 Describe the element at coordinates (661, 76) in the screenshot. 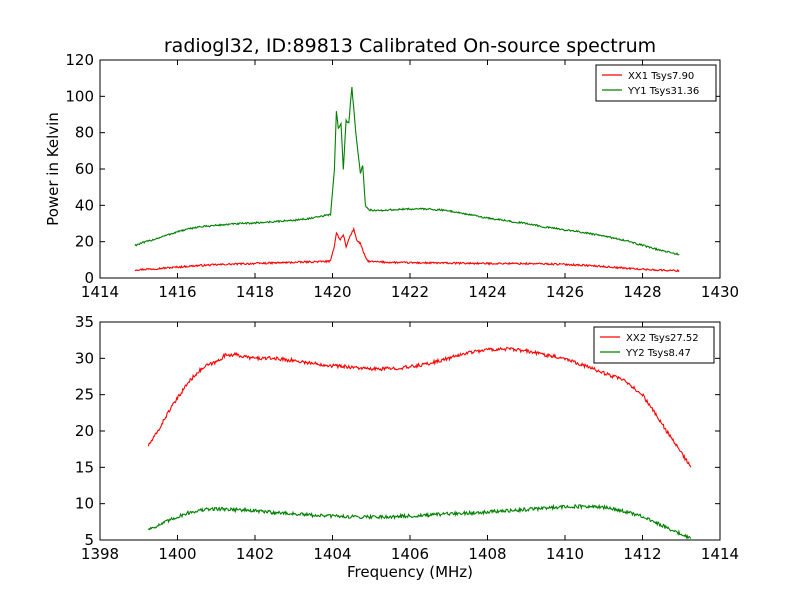

I see `legend-label: XX1 Tsys7.90` at that location.